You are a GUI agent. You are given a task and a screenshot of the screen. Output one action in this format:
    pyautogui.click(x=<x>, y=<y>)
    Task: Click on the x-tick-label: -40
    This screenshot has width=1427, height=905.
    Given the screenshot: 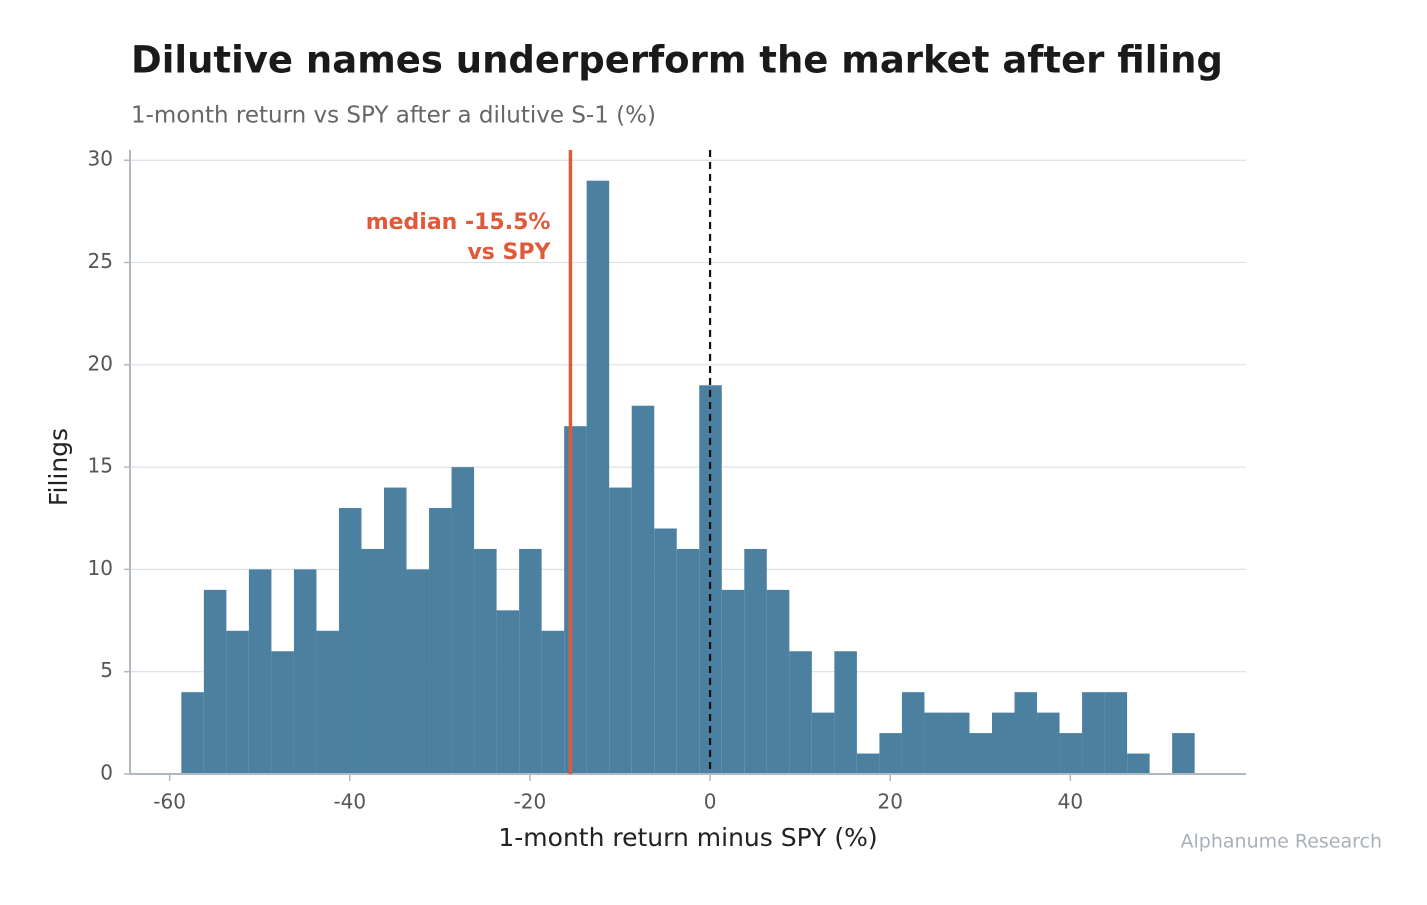 What is the action you would take?
    pyautogui.click(x=349, y=802)
    